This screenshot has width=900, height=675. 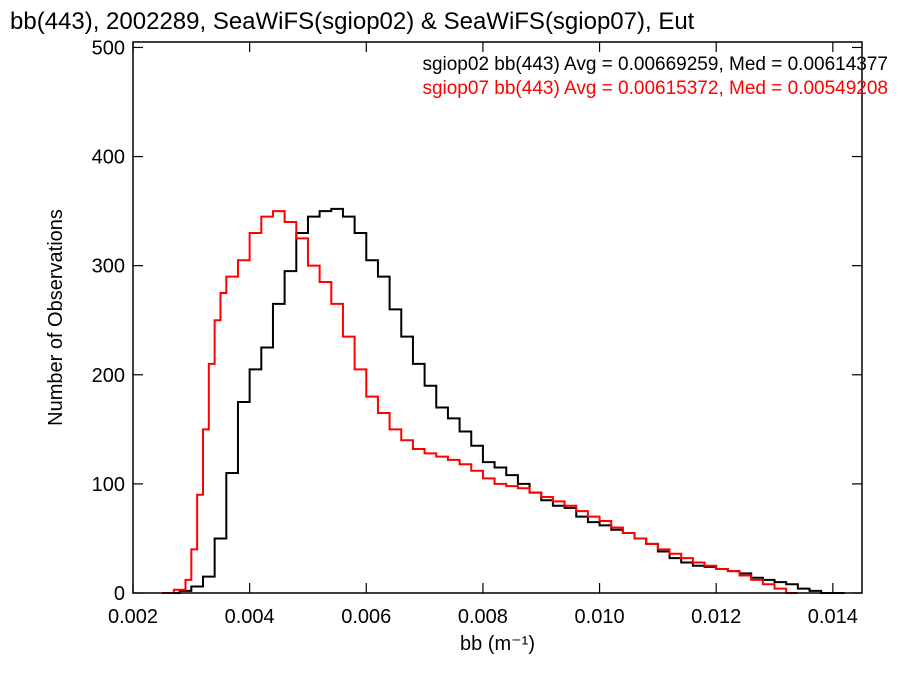 I want to click on x-tick-label: 0.008, so click(x=483, y=617).